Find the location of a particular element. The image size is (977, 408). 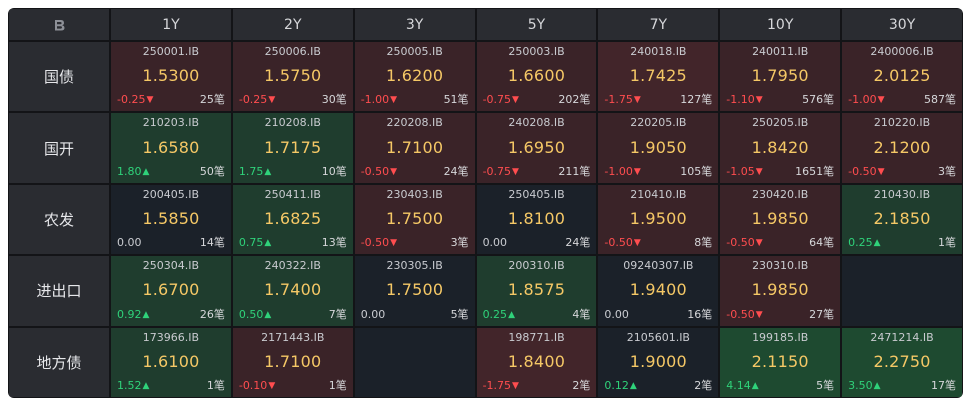

bond-cell: 09240307.IB 1.9400 0.00 16笔 is located at coordinates (658, 291).